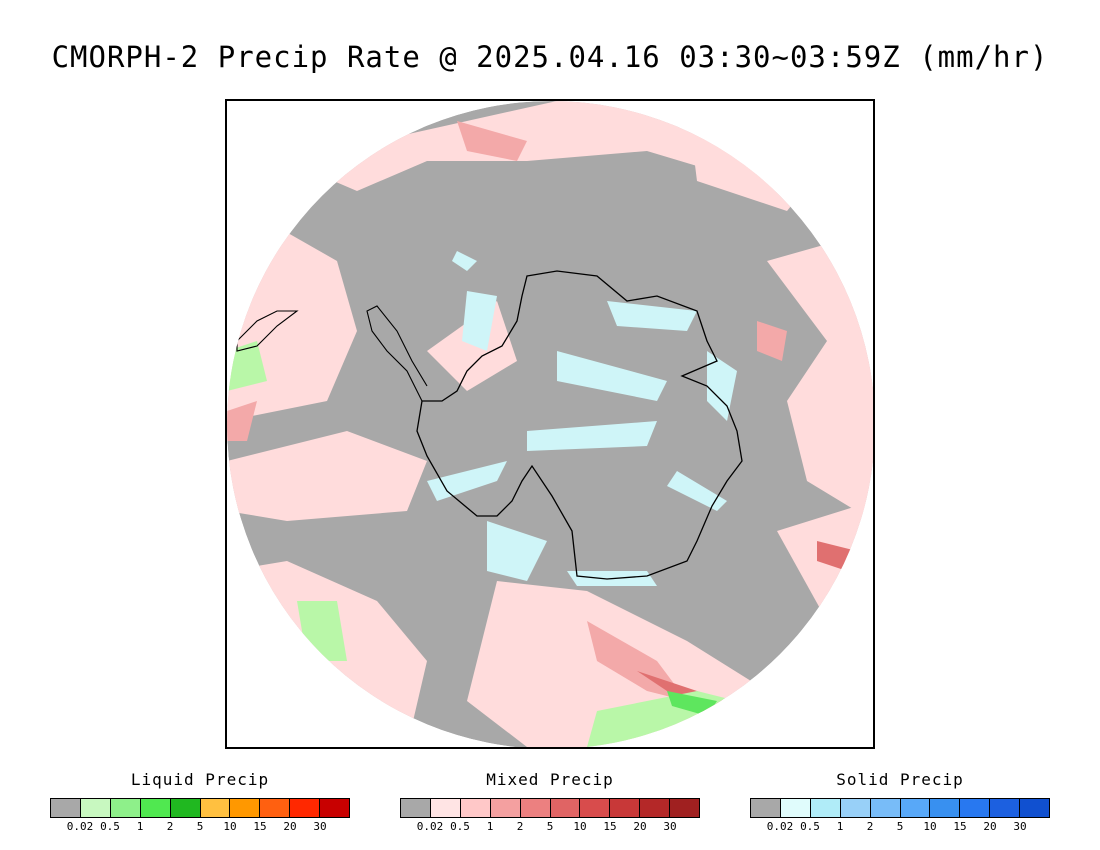 The height and width of the screenshot is (850, 1100). I want to click on legend-solid-tick: 30, so click(1020, 826).